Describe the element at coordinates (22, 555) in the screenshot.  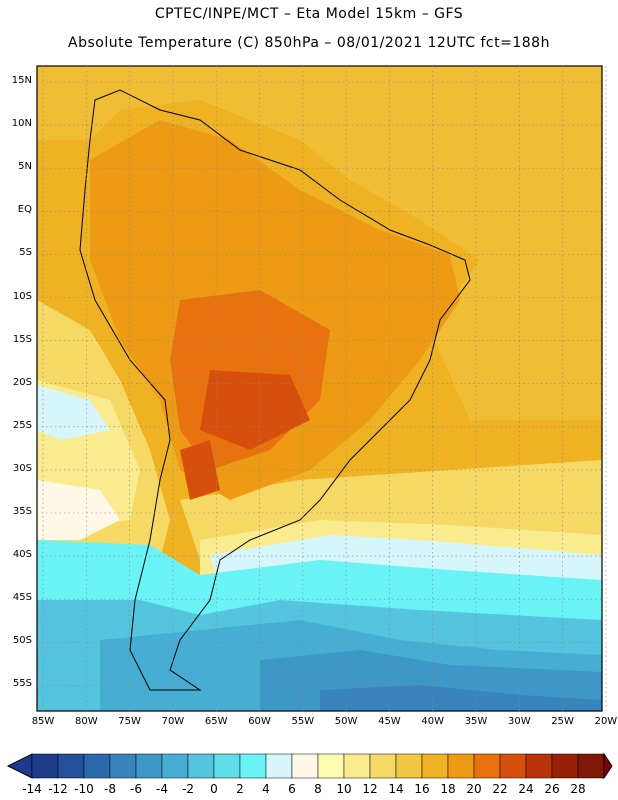
I see `lat-label: 40S` at that location.